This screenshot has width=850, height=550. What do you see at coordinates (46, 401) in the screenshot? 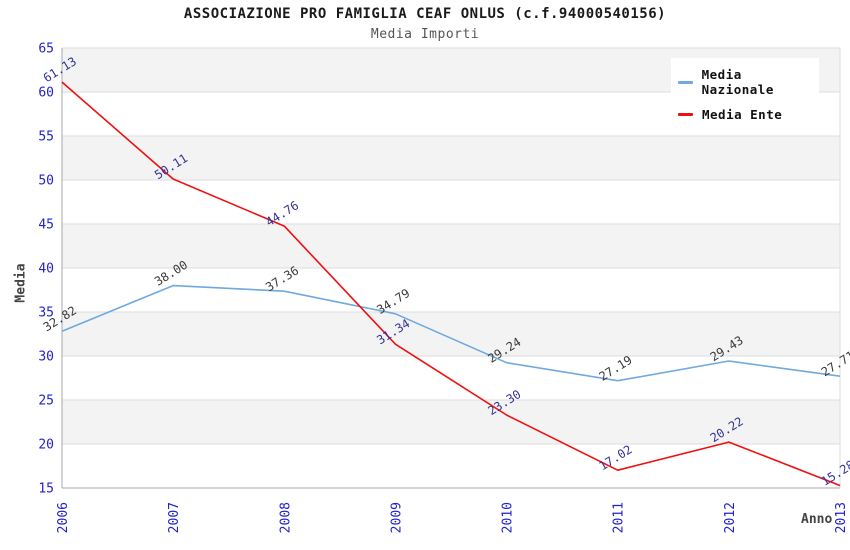
I see `y-tick-label: 25` at bounding box center [46, 401].